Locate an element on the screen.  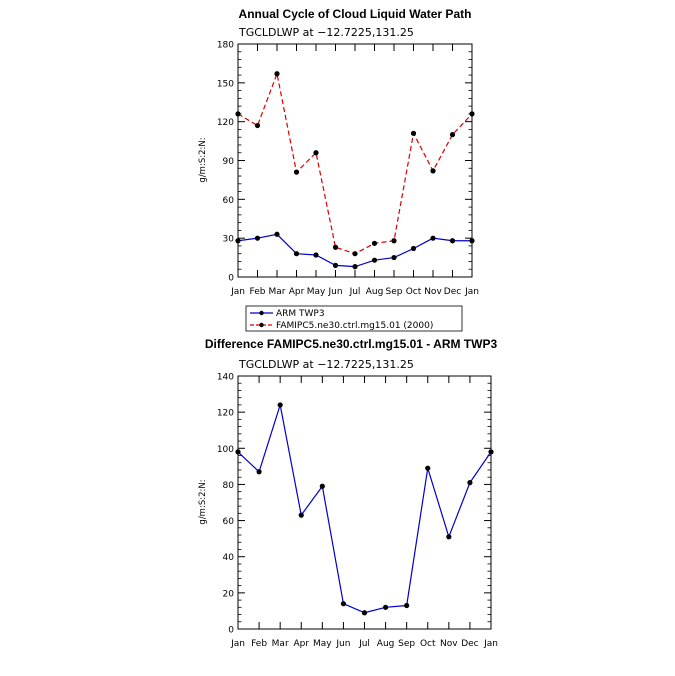
chart-2-y-tick-labels: 0 20 40 60 80 100 120 140 is located at coordinates (225, 504).